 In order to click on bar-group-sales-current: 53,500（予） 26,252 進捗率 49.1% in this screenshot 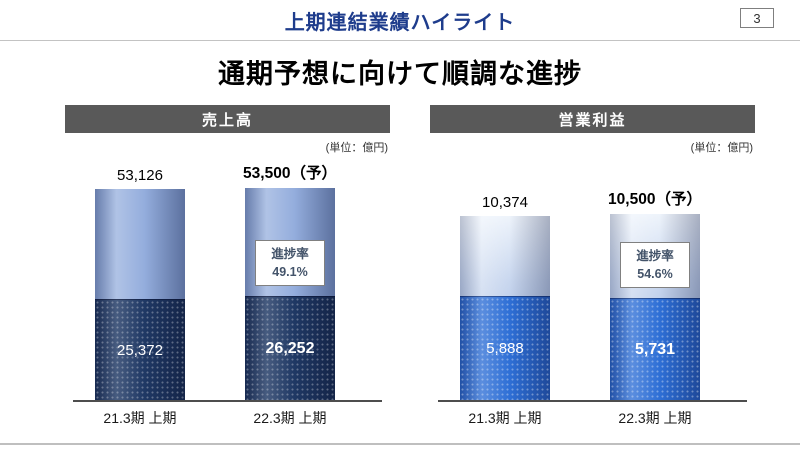, I will do `click(290, 280)`.